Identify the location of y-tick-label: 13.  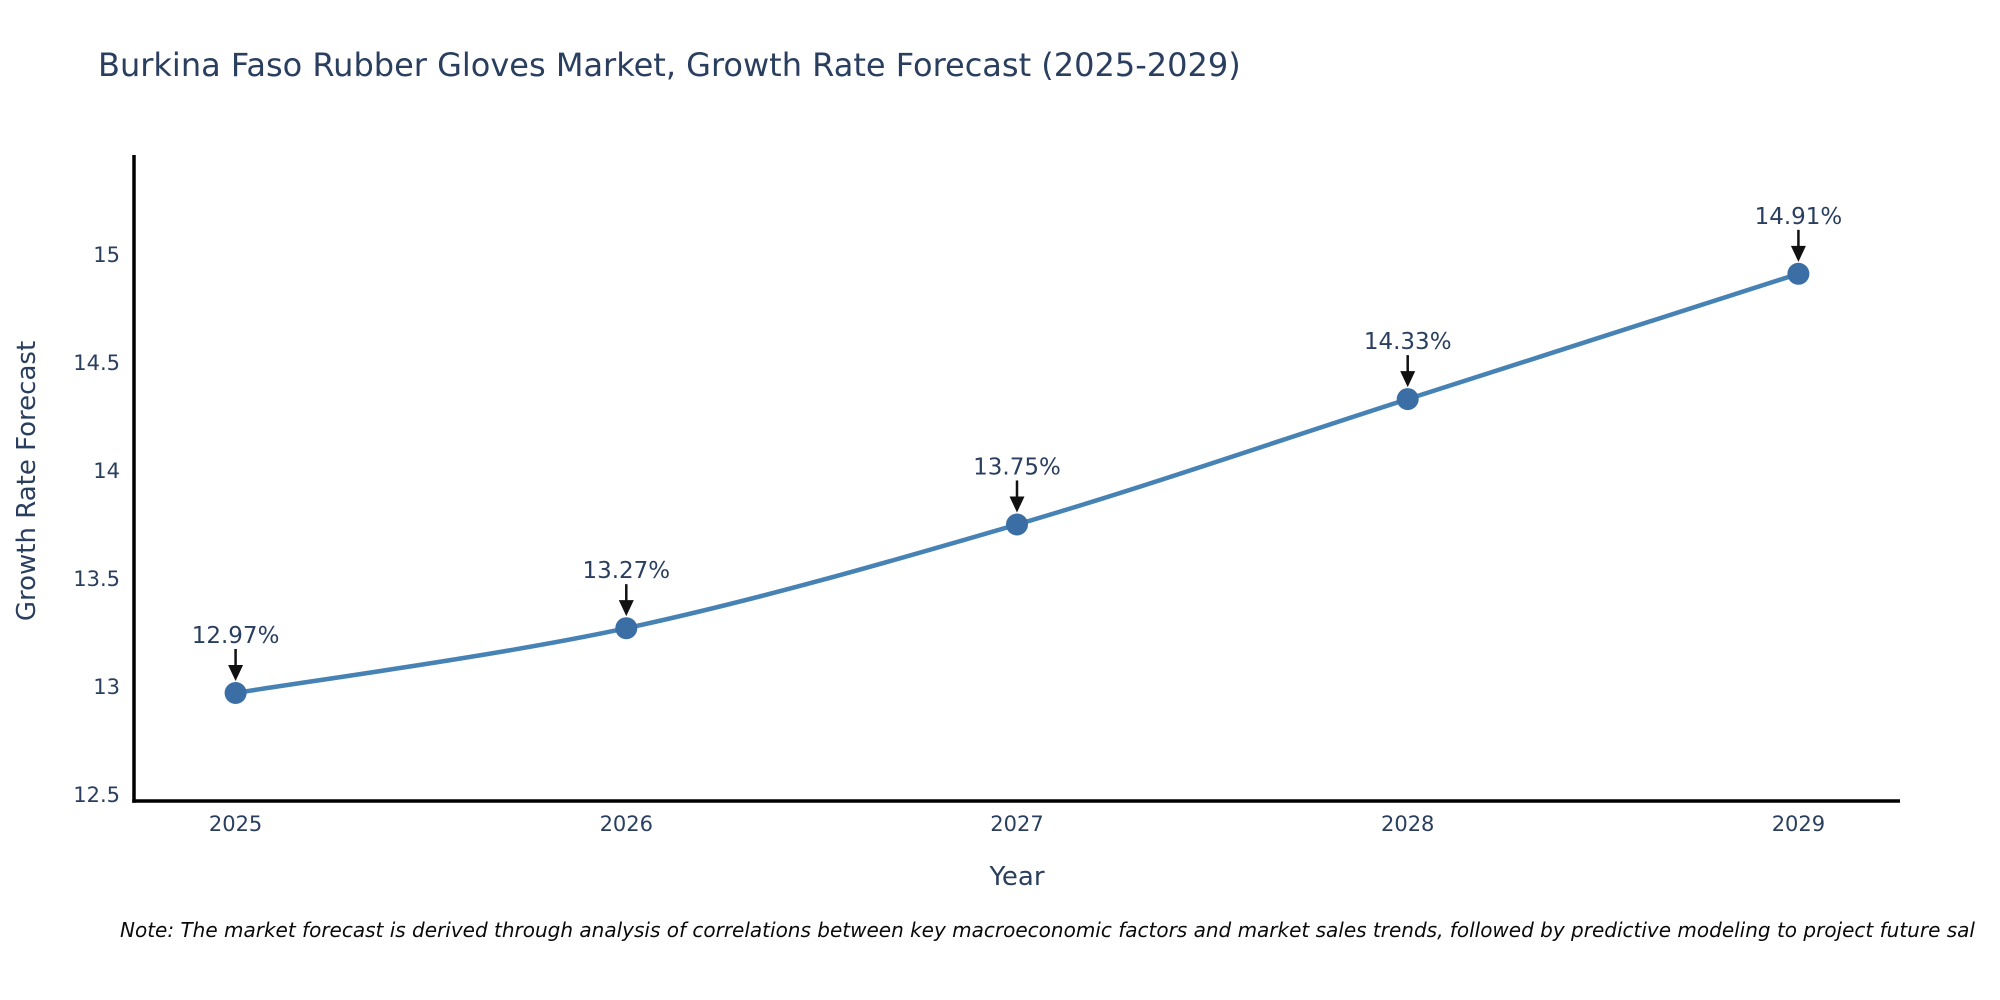
(106, 687).